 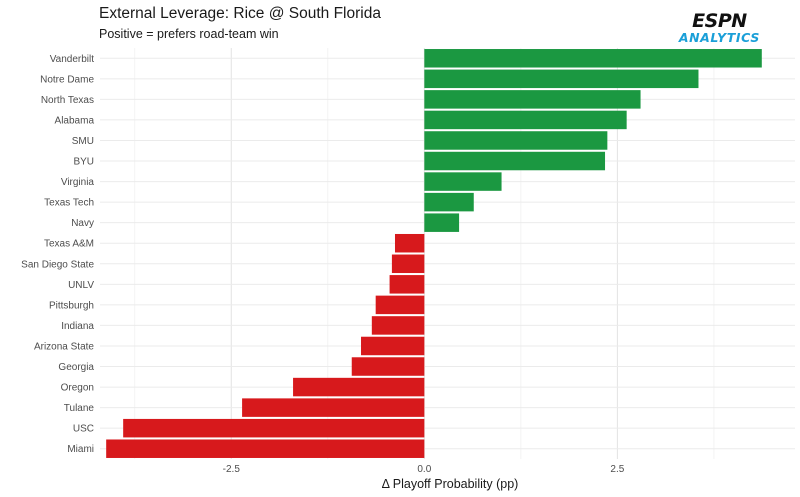 I want to click on y-tick-label: Oregon, so click(x=77, y=388).